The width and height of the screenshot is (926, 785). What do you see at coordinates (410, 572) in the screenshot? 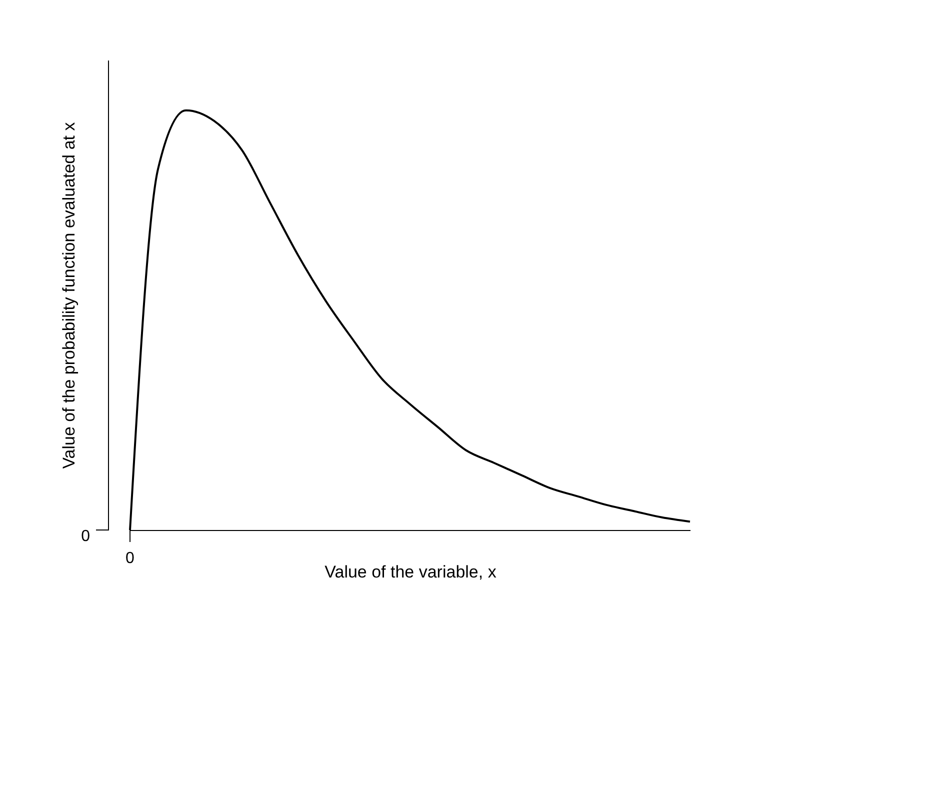
I see `x-axis-title: Value of the variable, x` at bounding box center [410, 572].